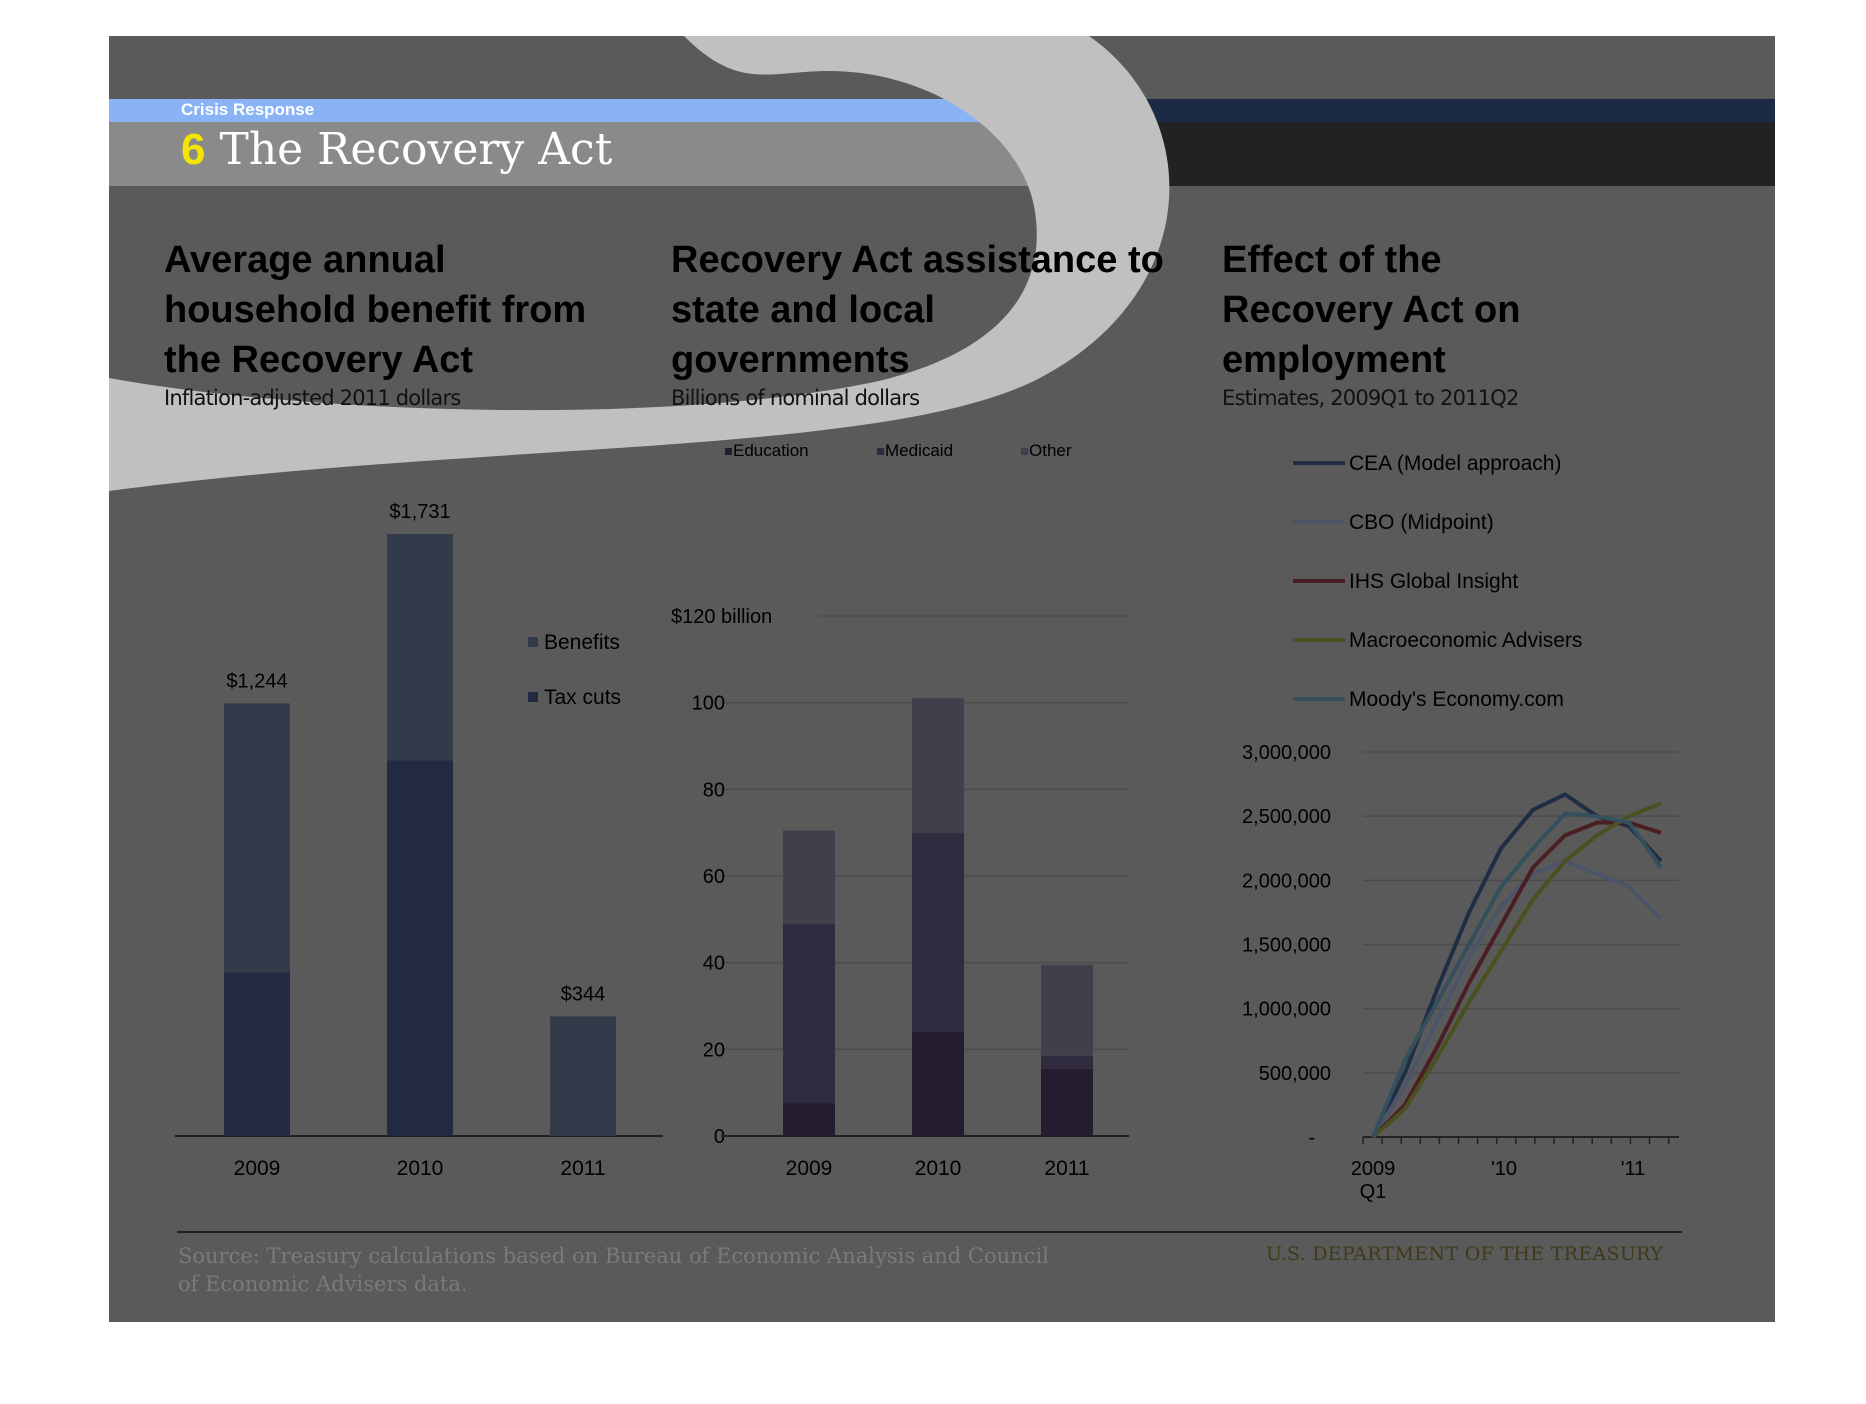 The image size is (1866, 1404). What do you see at coordinates (938, 1084) in the screenshot?
I see `c2-bar-education-2010` at bounding box center [938, 1084].